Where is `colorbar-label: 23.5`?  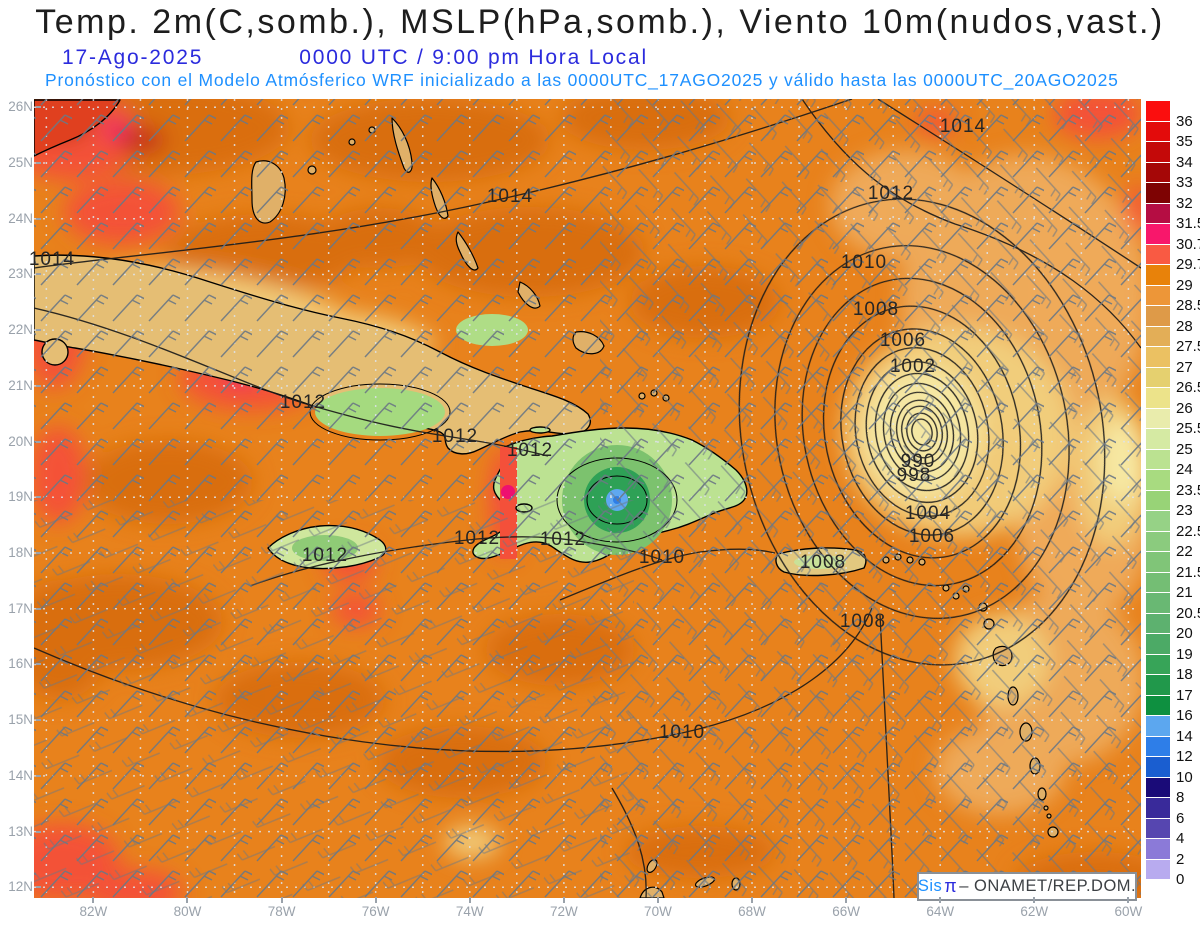
colorbar-label: 23.5 is located at coordinates (1188, 490).